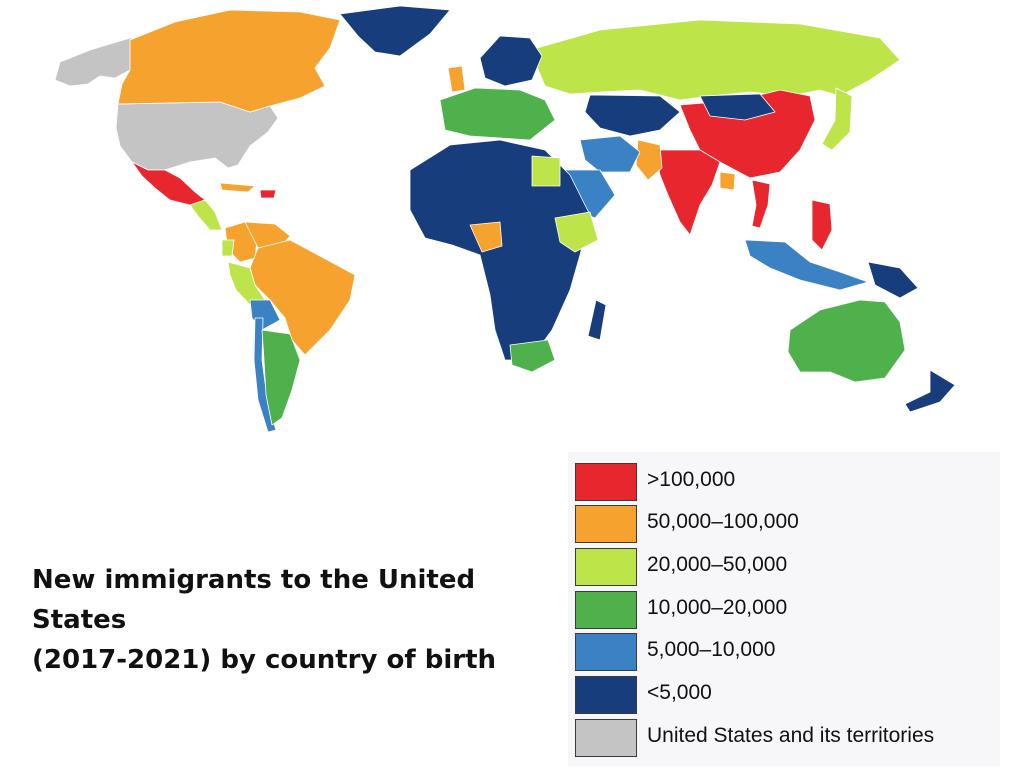 The height and width of the screenshot is (777, 1024). Describe the element at coordinates (632, 115) in the screenshot. I see `region-kazakhstan` at that location.